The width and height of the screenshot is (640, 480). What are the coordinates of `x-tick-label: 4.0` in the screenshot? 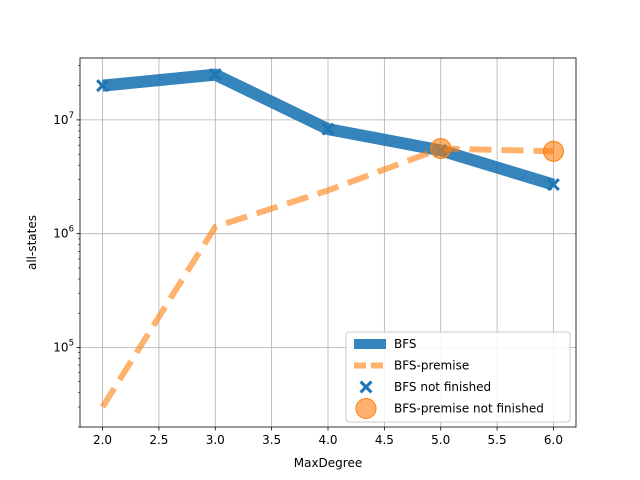 It's located at (327, 440).